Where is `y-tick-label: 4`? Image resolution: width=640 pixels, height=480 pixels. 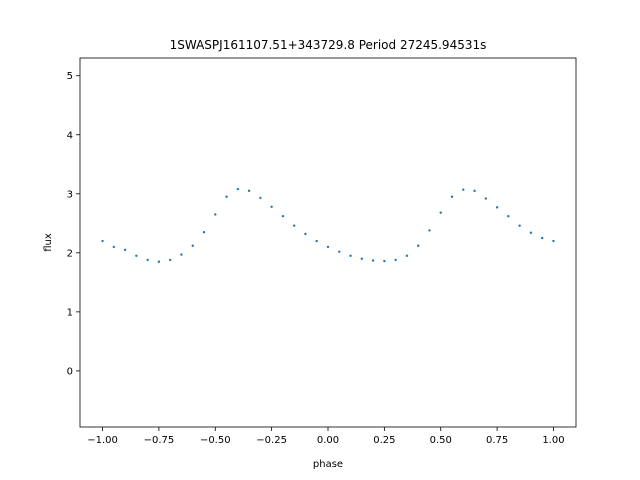
y-tick-label: 4 is located at coordinates (70, 135).